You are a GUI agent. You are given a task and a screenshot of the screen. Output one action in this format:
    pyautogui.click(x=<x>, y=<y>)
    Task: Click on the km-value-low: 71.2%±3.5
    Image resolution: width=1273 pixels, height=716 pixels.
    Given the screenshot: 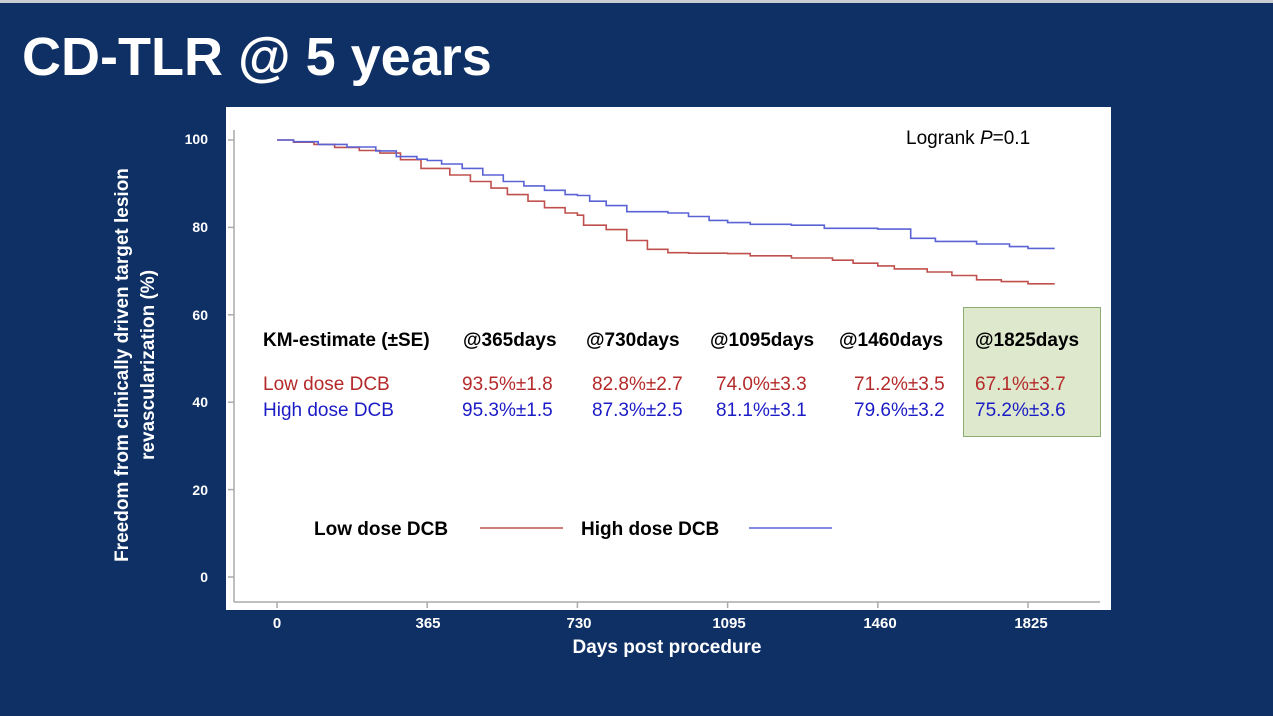 What is the action you would take?
    pyautogui.click(x=899, y=384)
    